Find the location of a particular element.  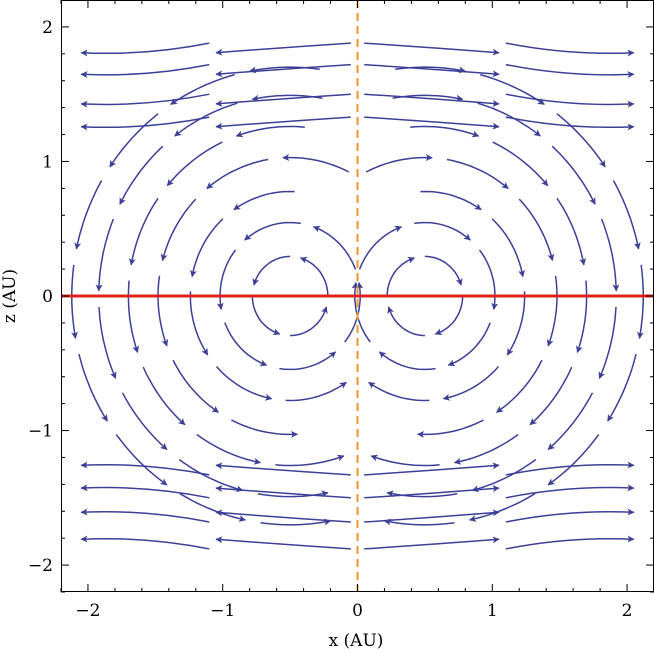

x-tick-label: 1 is located at coordinates (492, 611).